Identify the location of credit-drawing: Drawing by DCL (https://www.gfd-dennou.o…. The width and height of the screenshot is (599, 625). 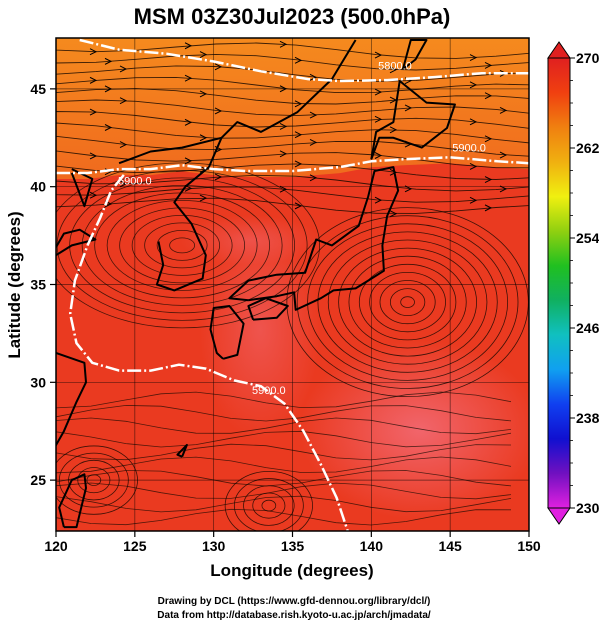
(294, 601).